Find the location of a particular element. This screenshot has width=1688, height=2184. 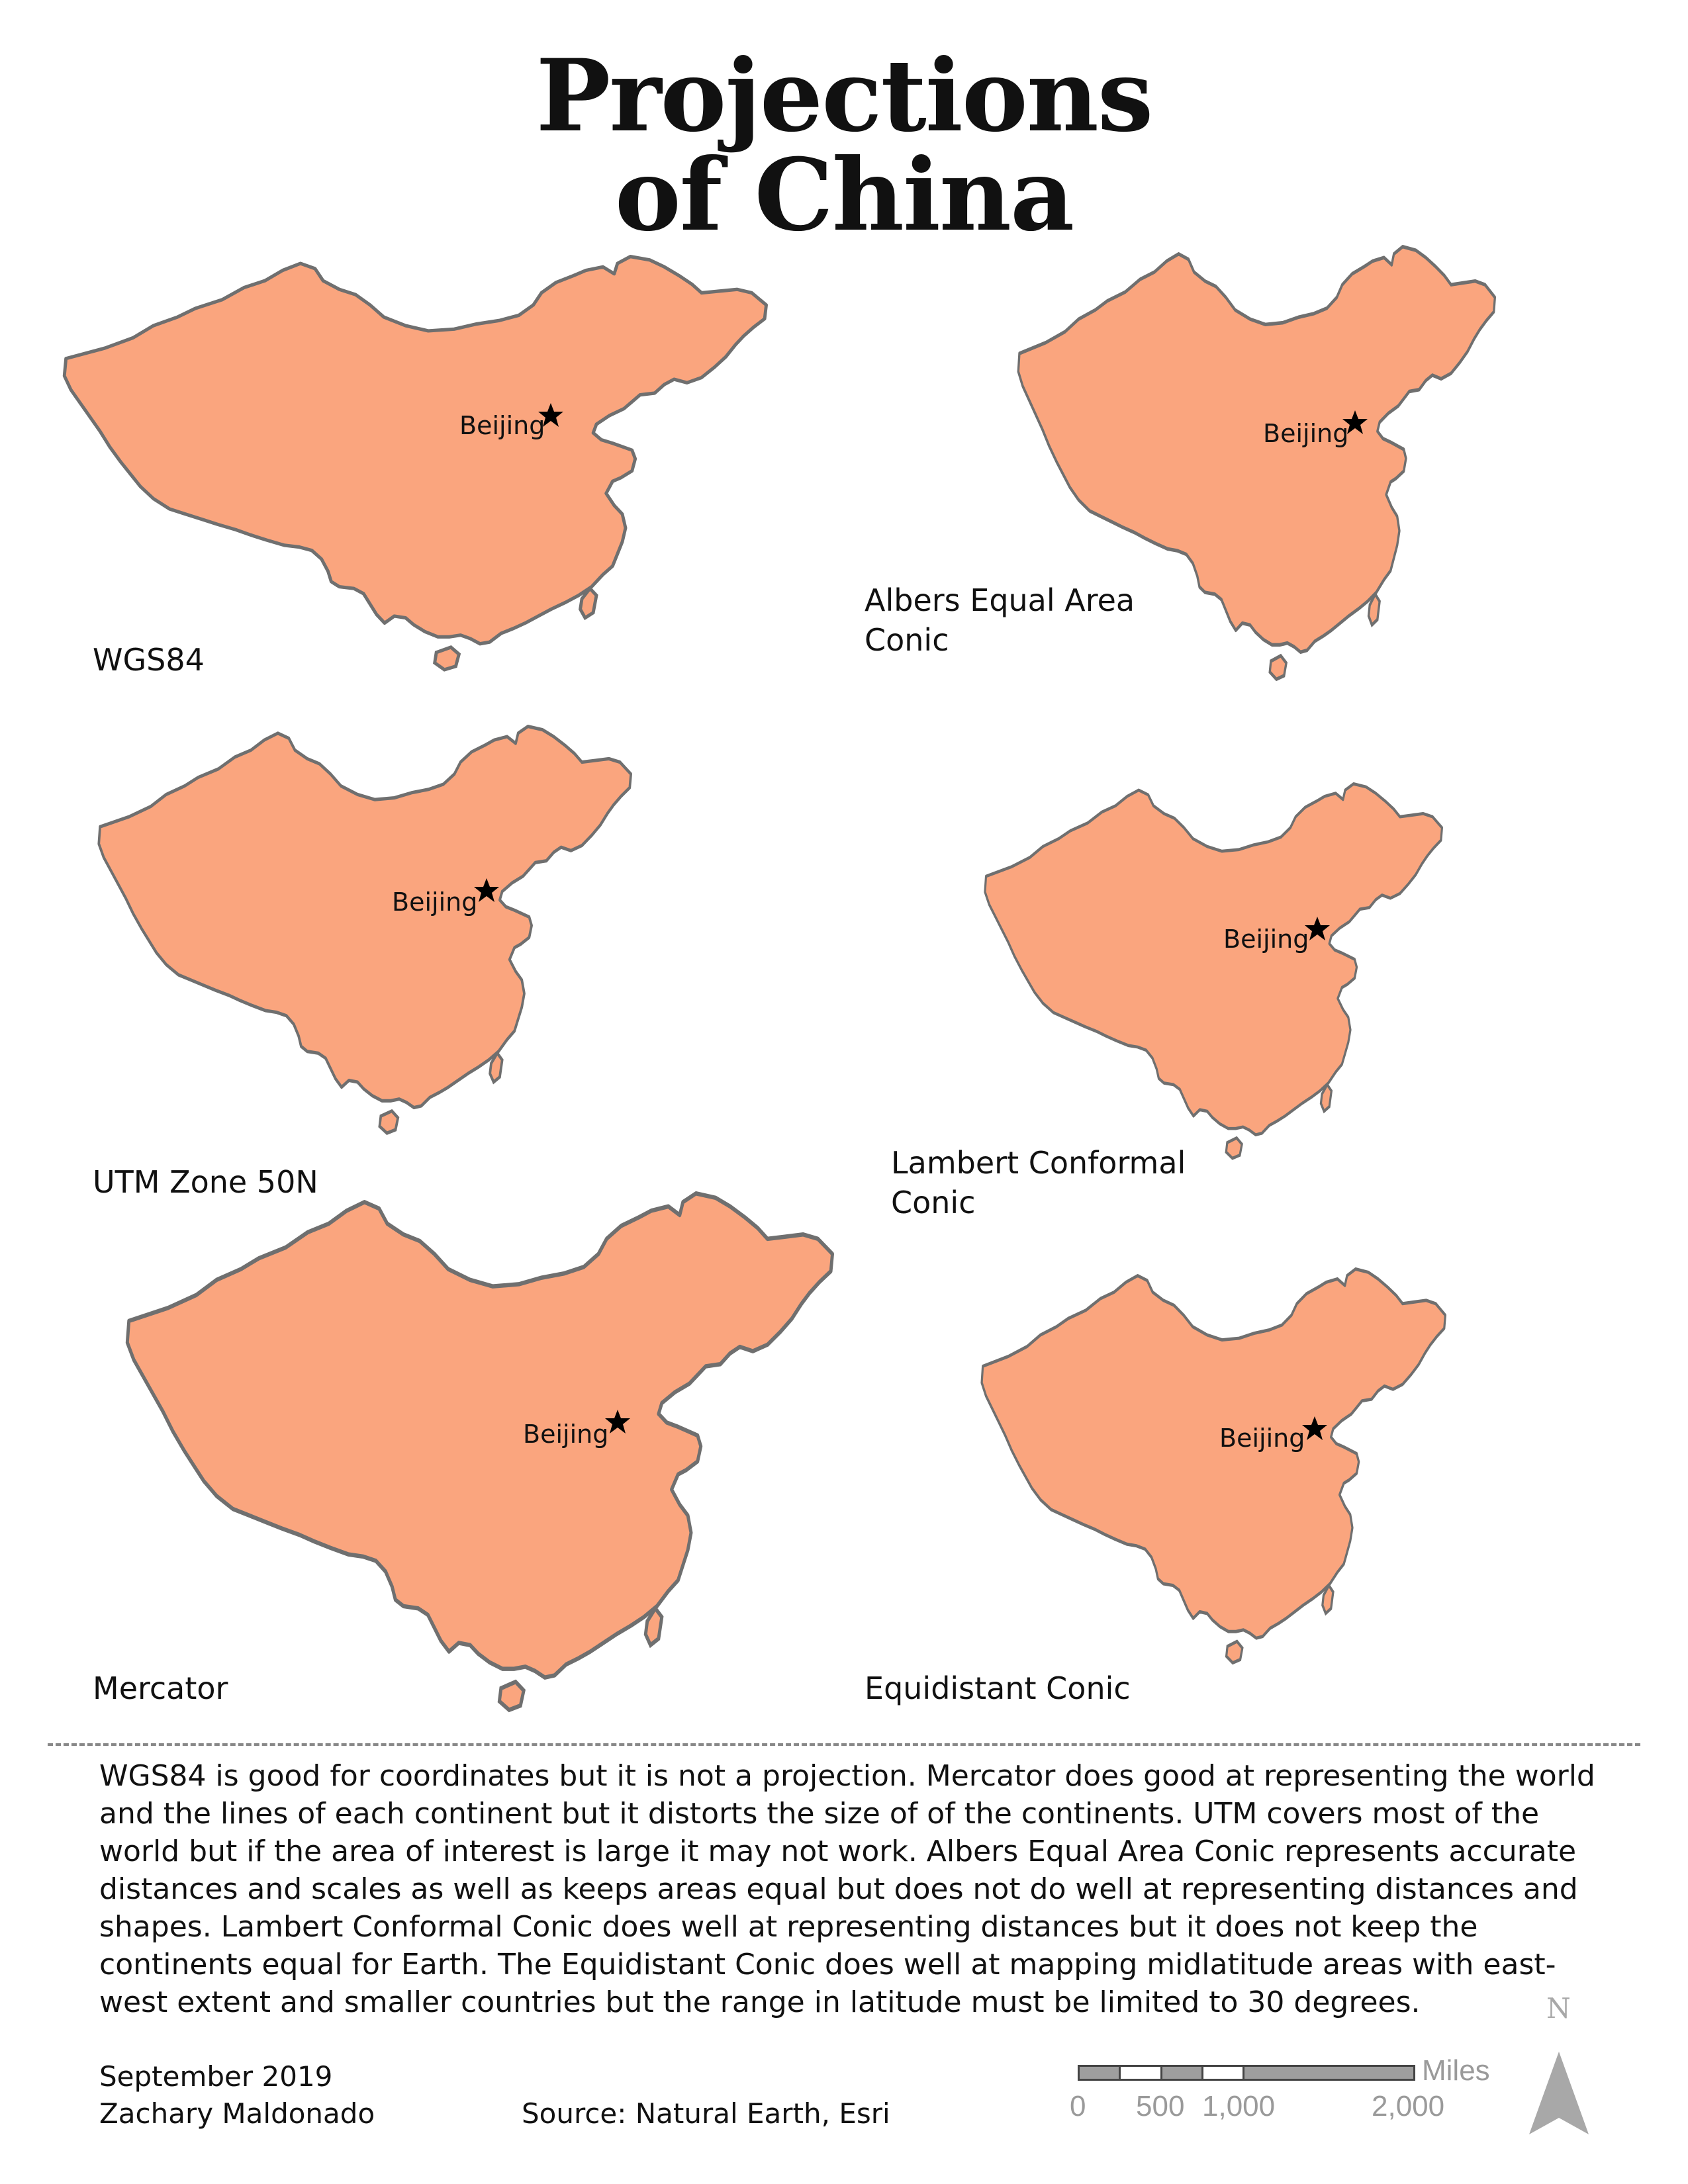

map-title: Projections of China is located at coordinates (844, 145).